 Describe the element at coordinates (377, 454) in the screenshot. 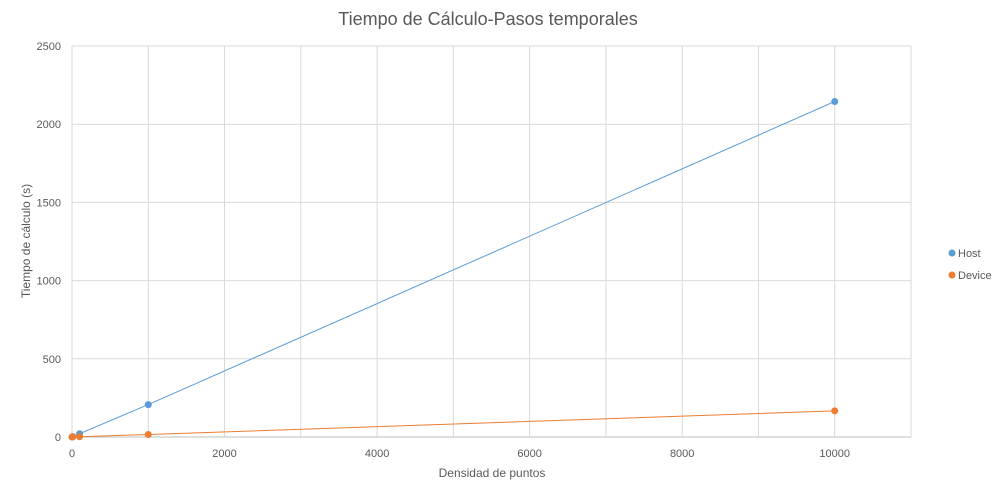

I see `x-tick-label: 4000` at that location.